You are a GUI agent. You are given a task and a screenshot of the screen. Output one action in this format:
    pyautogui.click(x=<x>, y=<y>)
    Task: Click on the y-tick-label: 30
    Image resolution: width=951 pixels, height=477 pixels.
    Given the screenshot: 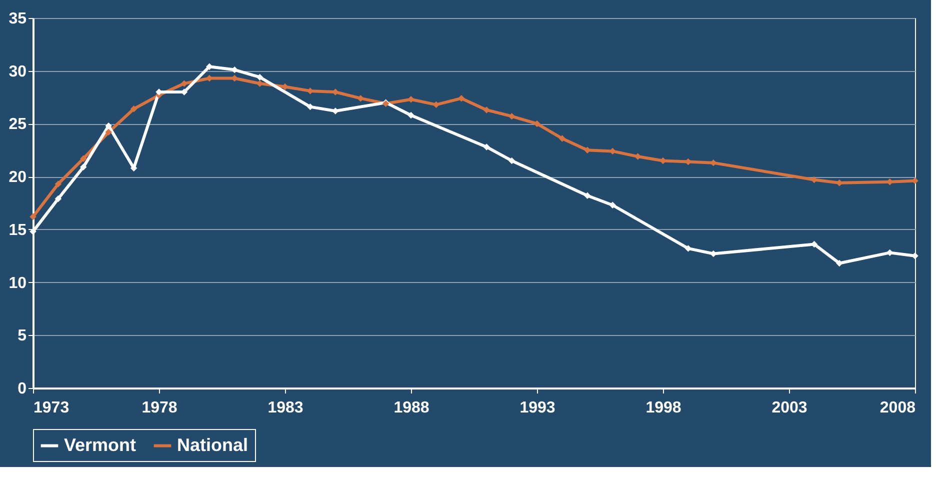 What is the action you would take?
    pyautogui.click(x=17, y=71)
    